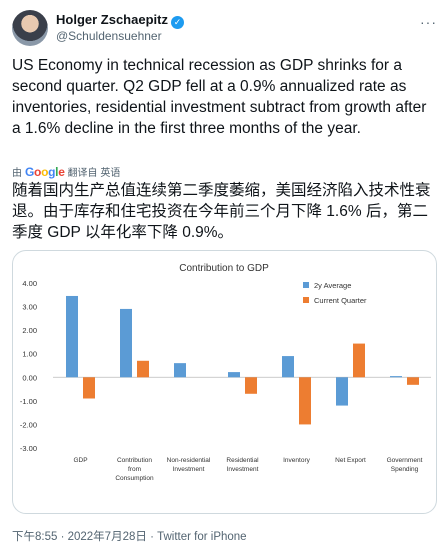  I want to click on x-tick-label: Net Export, so click(350, 460).